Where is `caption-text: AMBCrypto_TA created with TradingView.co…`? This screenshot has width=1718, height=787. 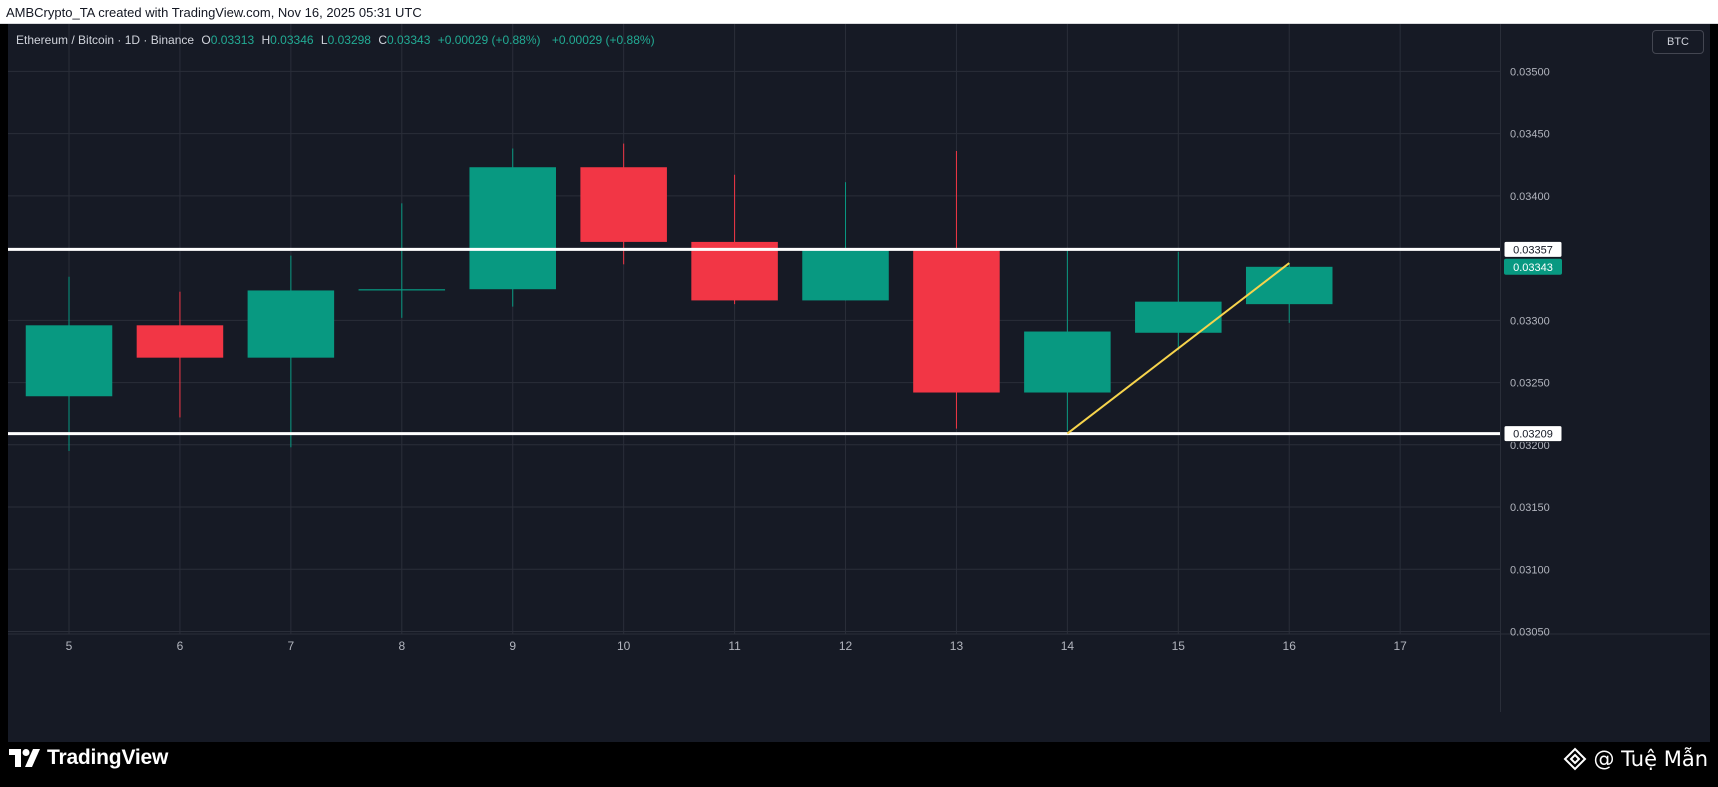 caption-text: AMBCrypto_TA created with TradingView.co… is located at coordinates (214, 12).